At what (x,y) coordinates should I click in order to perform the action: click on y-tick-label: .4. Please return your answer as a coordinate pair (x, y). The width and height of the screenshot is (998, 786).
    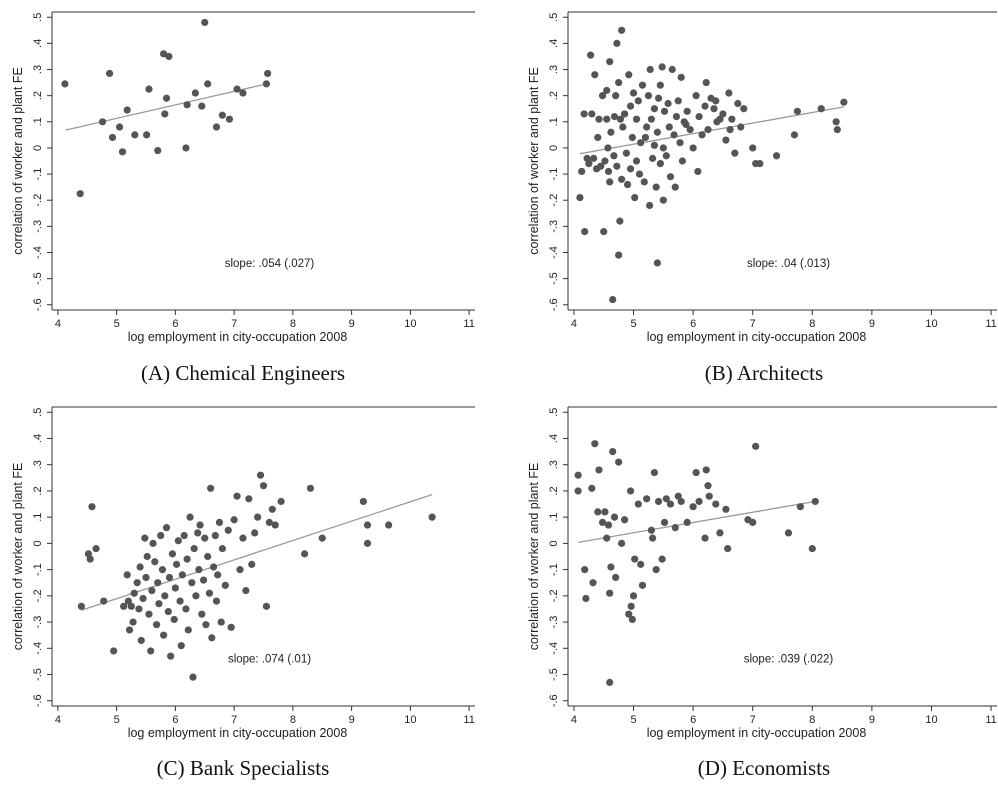
    Looking at the image, I should click on (554, 43).